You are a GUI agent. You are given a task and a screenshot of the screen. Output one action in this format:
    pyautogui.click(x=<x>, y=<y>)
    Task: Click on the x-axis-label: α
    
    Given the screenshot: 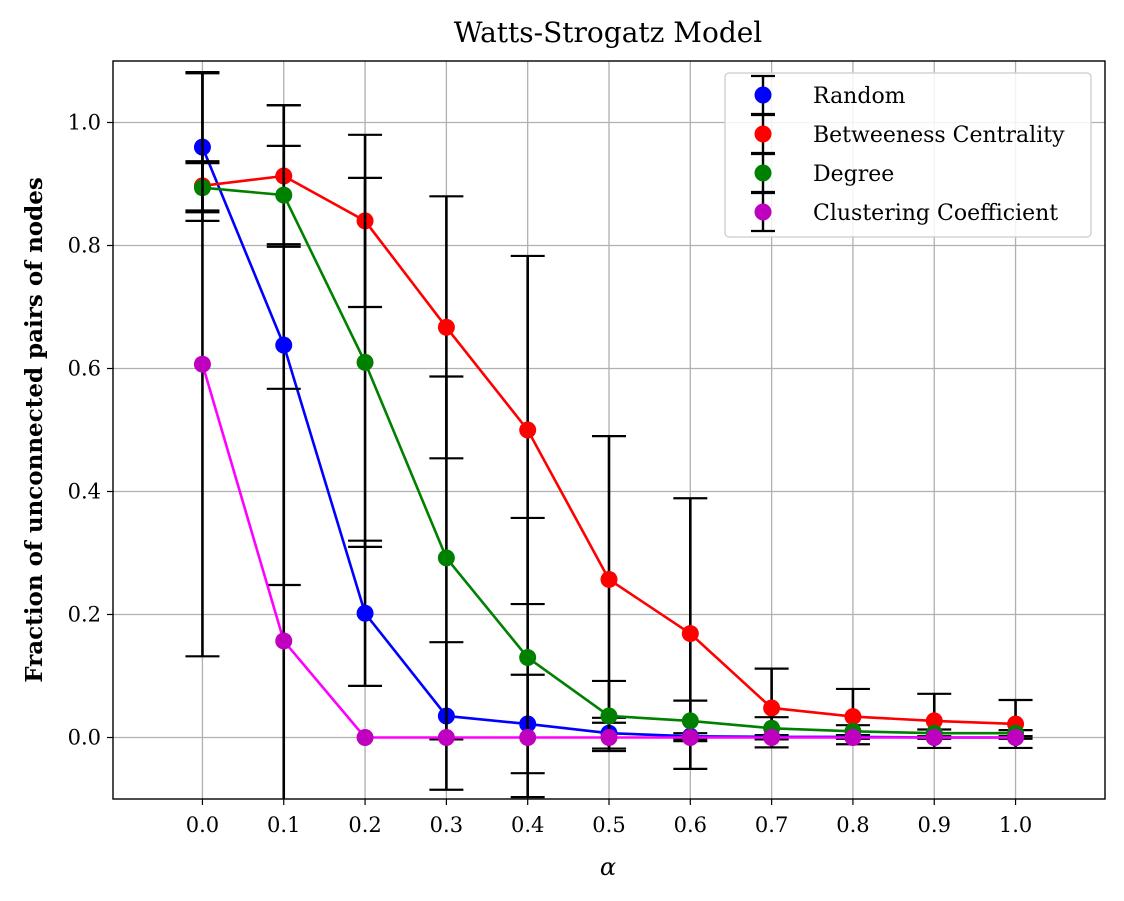 What is the action you would take?
    pyautogui.click(x=608, y=867)
    